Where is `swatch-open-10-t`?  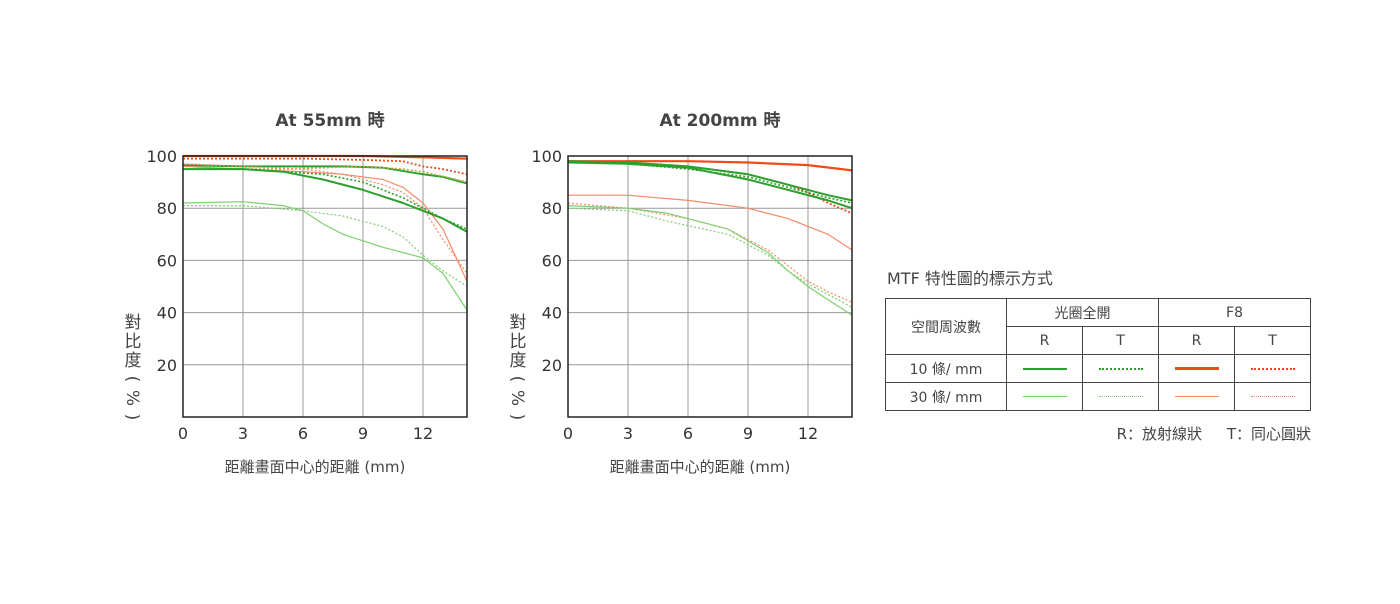
swatch-open-10-t is located at coordinates (1120, 368).